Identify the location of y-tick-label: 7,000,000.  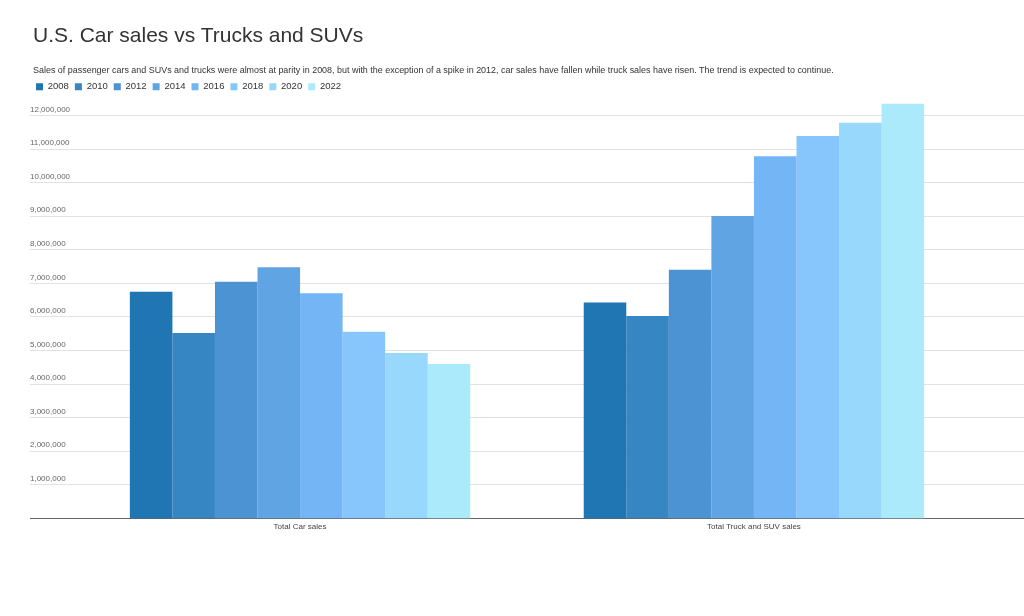
(48, 277).